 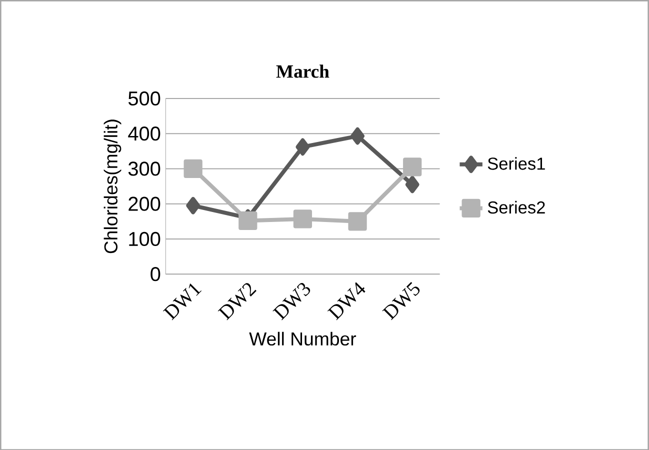 I want to click on x-axis-title: Well Number, so click(x=302, y=339).